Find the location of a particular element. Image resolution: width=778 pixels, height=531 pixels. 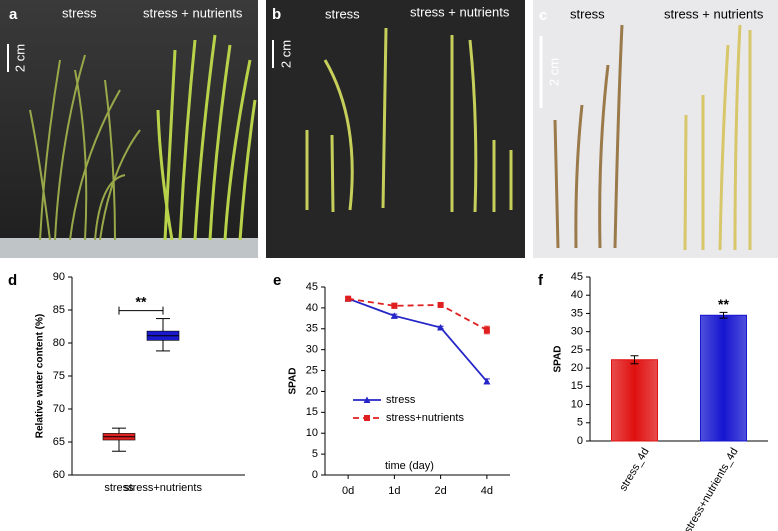

panel-label: b is located at coordinates (276, 14).